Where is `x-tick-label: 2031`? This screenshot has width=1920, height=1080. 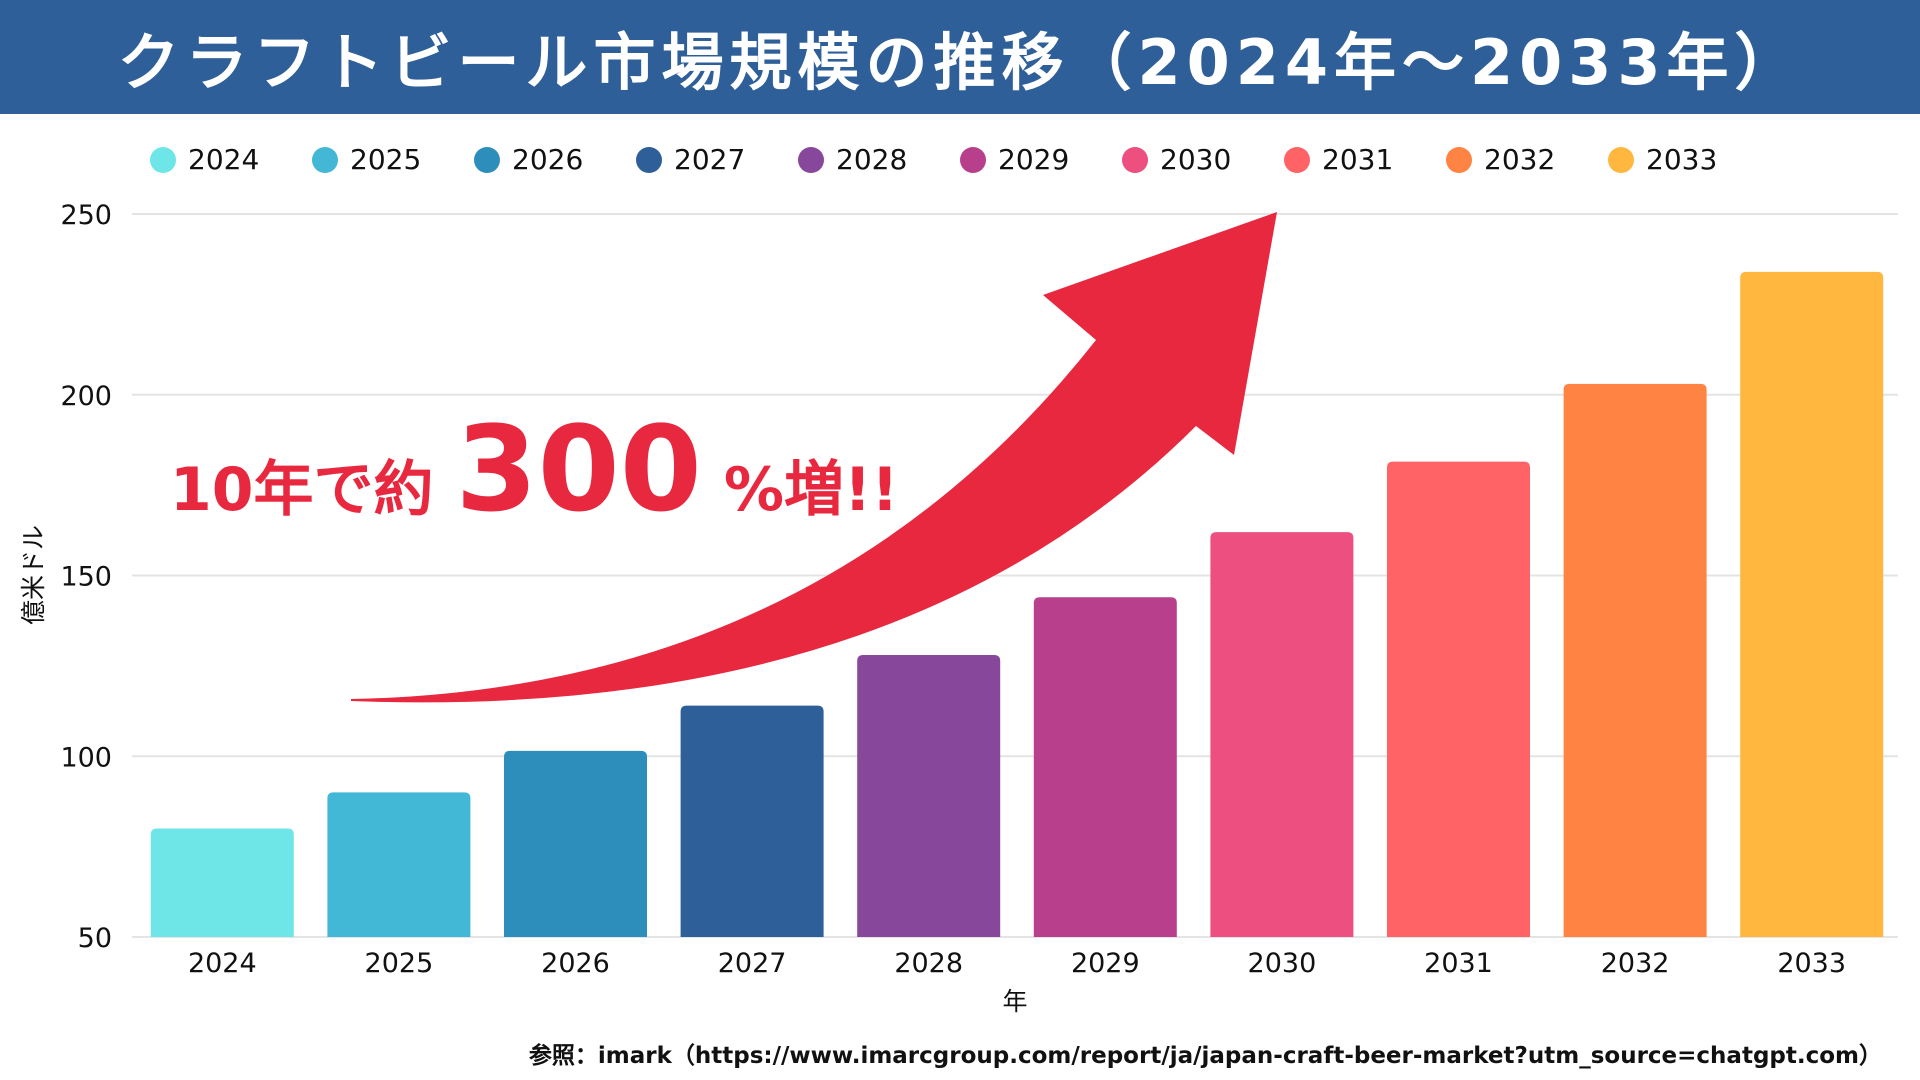
x-tick-label: 2031 is located at coordinates (1458, 963).